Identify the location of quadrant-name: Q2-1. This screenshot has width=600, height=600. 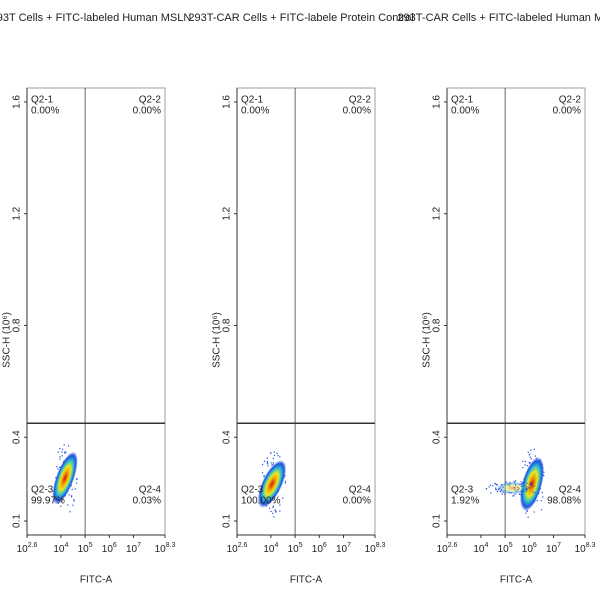
(42, 100).